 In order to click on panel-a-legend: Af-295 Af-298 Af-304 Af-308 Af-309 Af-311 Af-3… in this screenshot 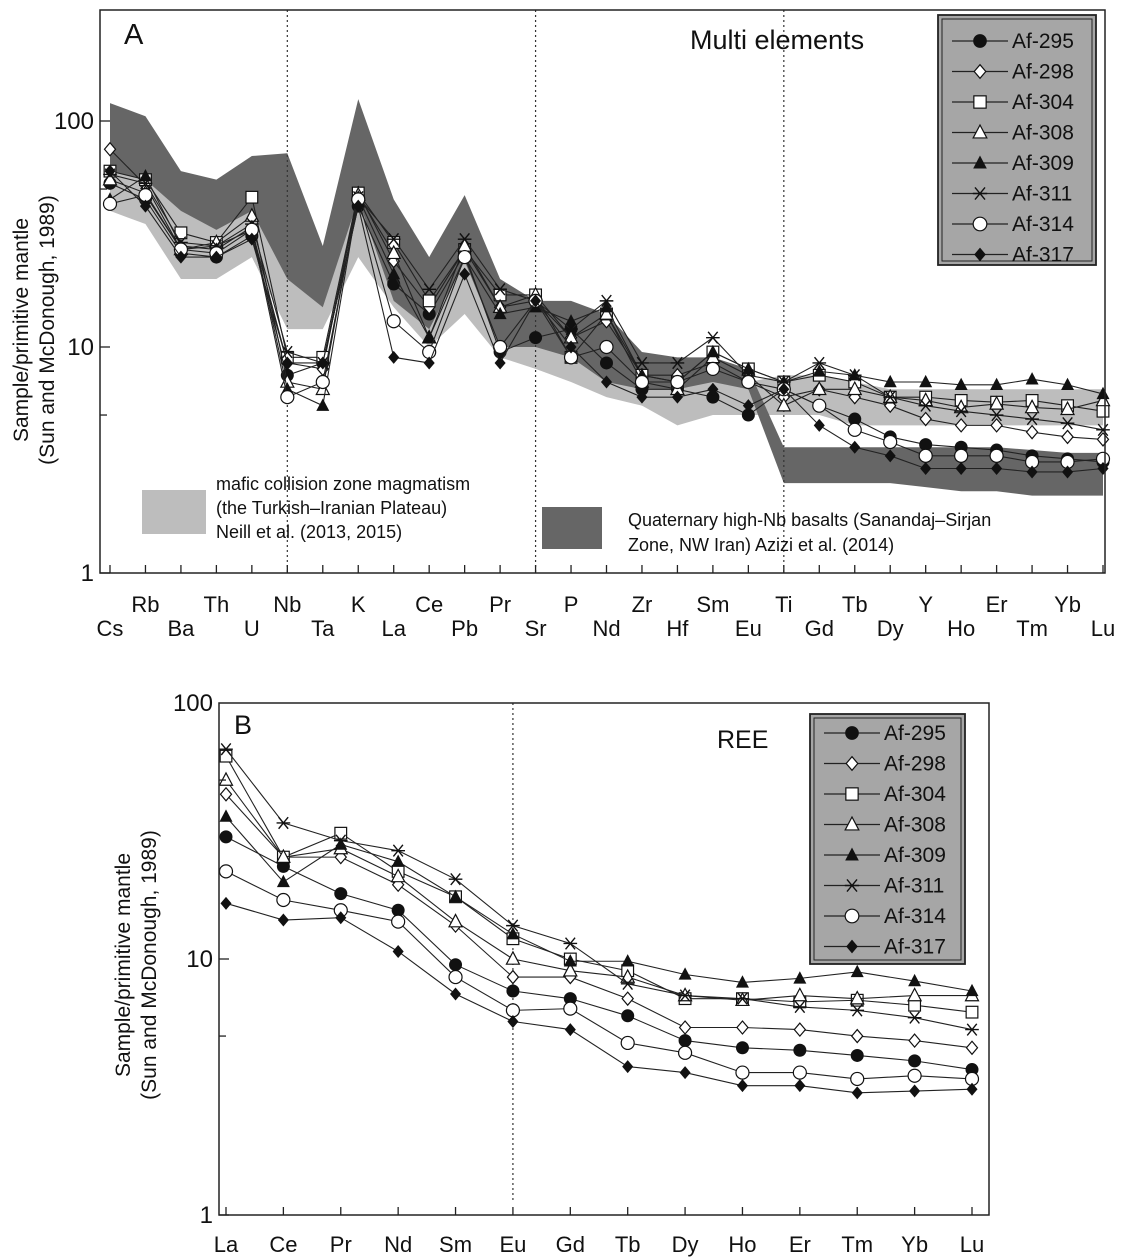, I will do `click(1017, 140)`.